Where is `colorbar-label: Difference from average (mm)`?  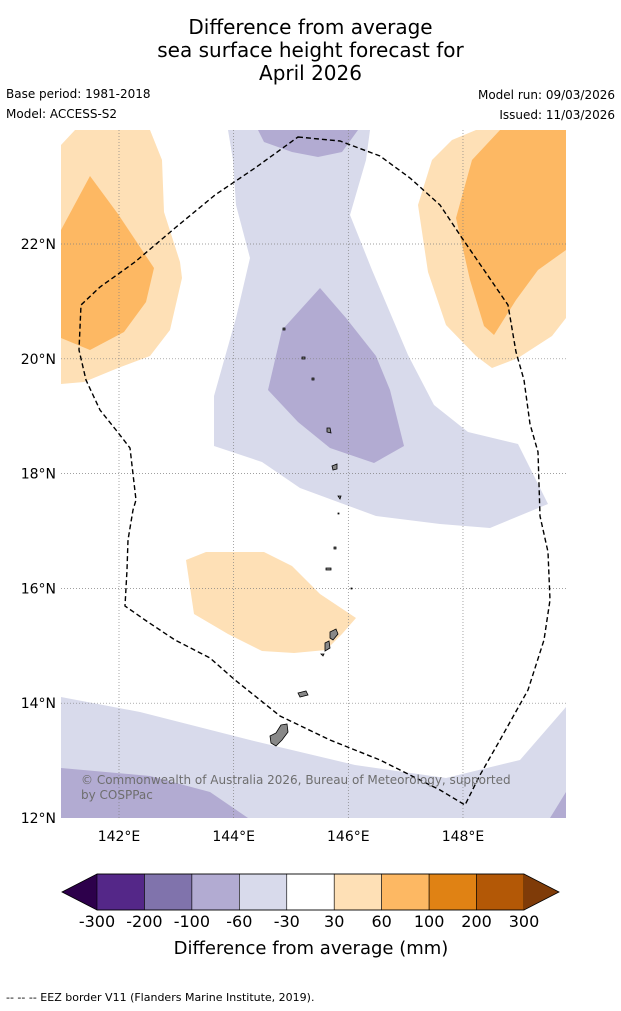 colorbar-label: Difference from average (mm) is located at coordinates (311, 948).